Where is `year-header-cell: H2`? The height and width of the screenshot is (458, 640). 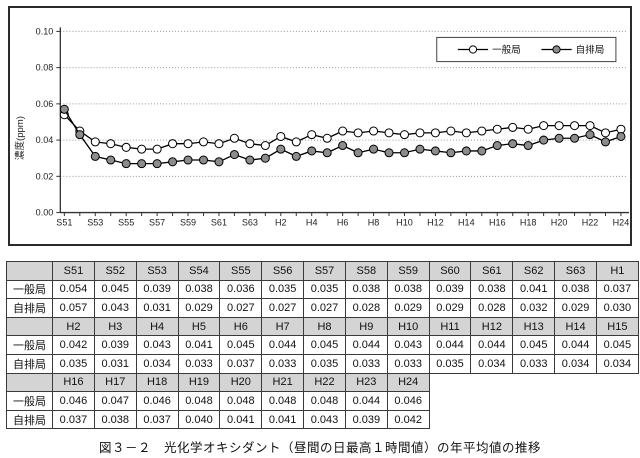
year-header-cell: H2 is located at coordinates (73, 326).